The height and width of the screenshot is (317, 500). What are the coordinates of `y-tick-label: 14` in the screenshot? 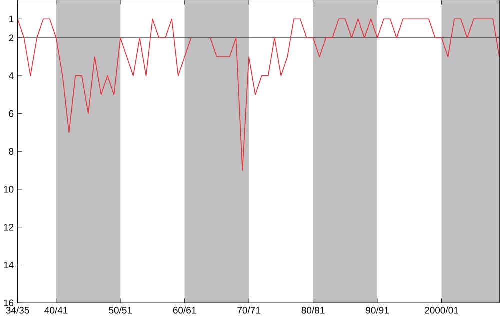 It's located at (9, 265).